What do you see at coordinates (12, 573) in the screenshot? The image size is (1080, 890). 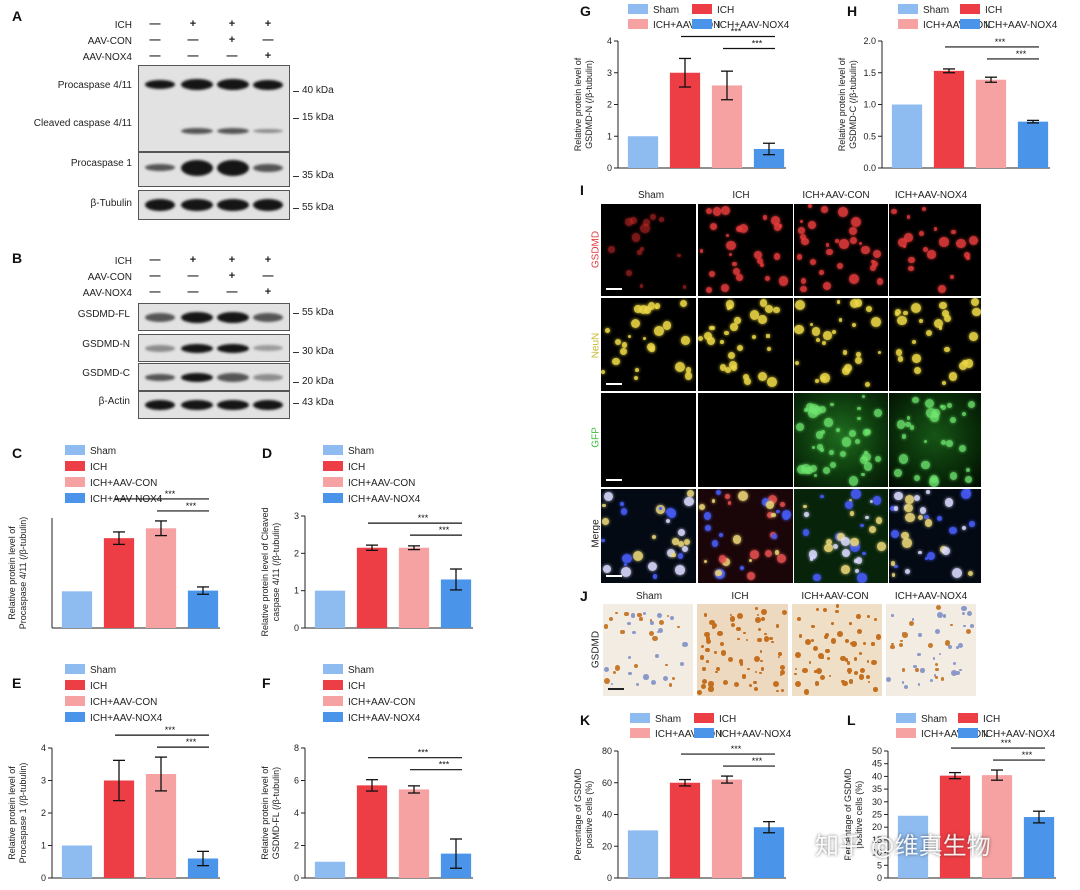 I see `y-axis-title-c: Relative protein level of` at bounding box center [12, 573].